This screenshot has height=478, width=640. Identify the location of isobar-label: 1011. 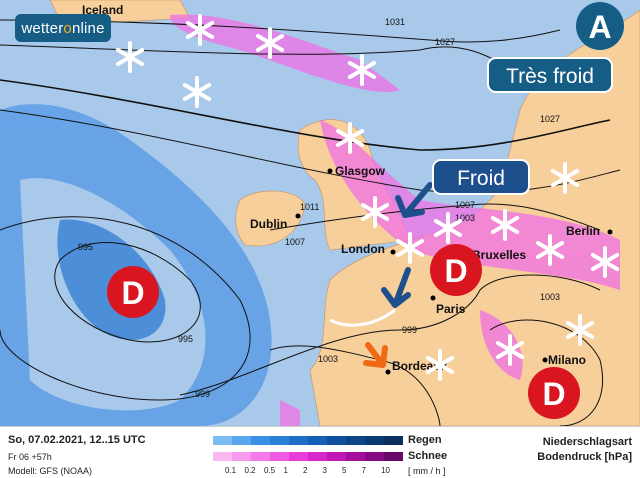
(309, 207).